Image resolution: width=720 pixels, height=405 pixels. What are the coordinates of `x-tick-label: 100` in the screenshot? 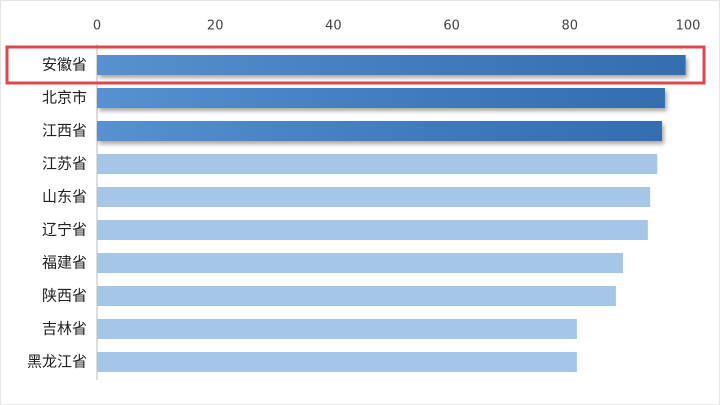 It's located at (688, 26).